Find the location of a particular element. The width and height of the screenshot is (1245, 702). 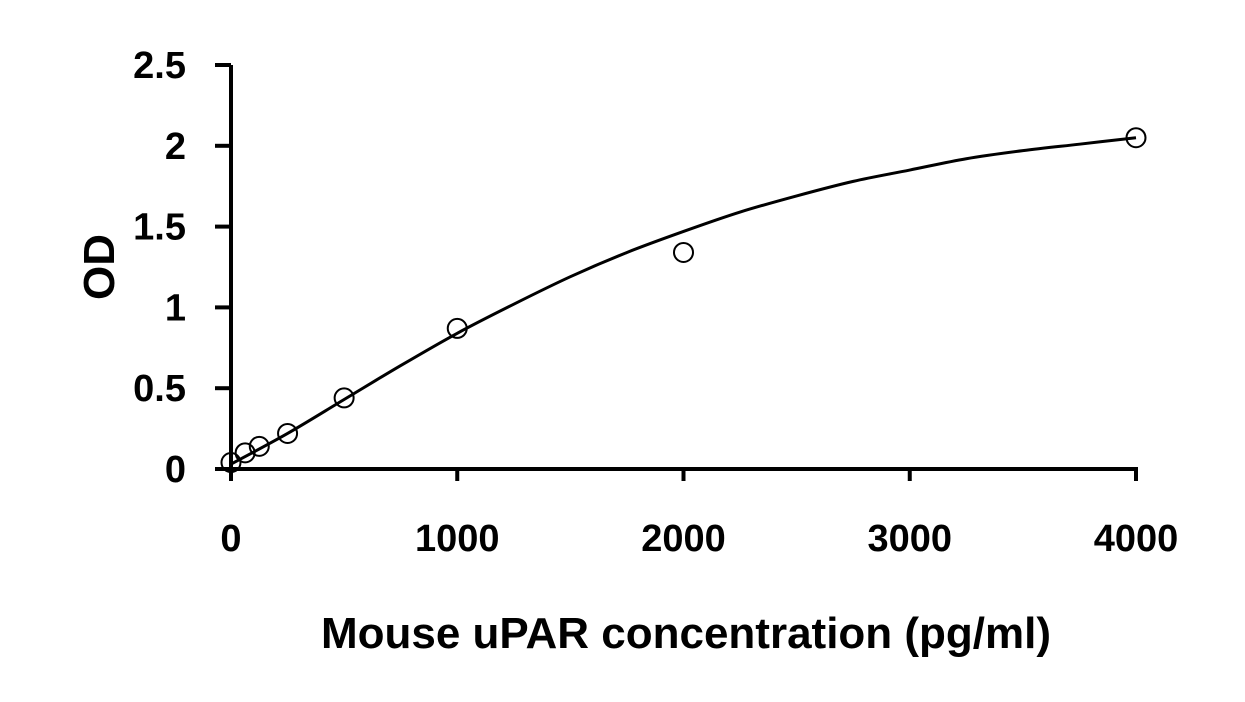

y-tick-label: 1 is located at coordinates (175, 308).